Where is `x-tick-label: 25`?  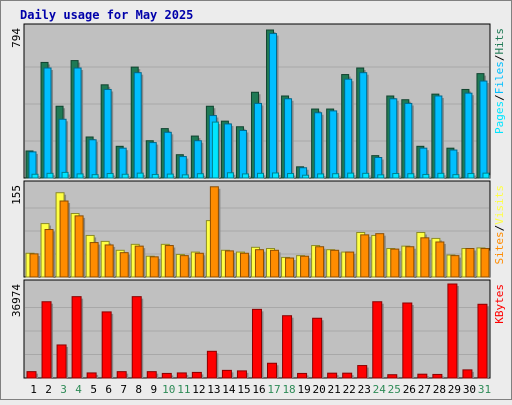 x-tick-label: 25 is located at coordinates (394, 389).